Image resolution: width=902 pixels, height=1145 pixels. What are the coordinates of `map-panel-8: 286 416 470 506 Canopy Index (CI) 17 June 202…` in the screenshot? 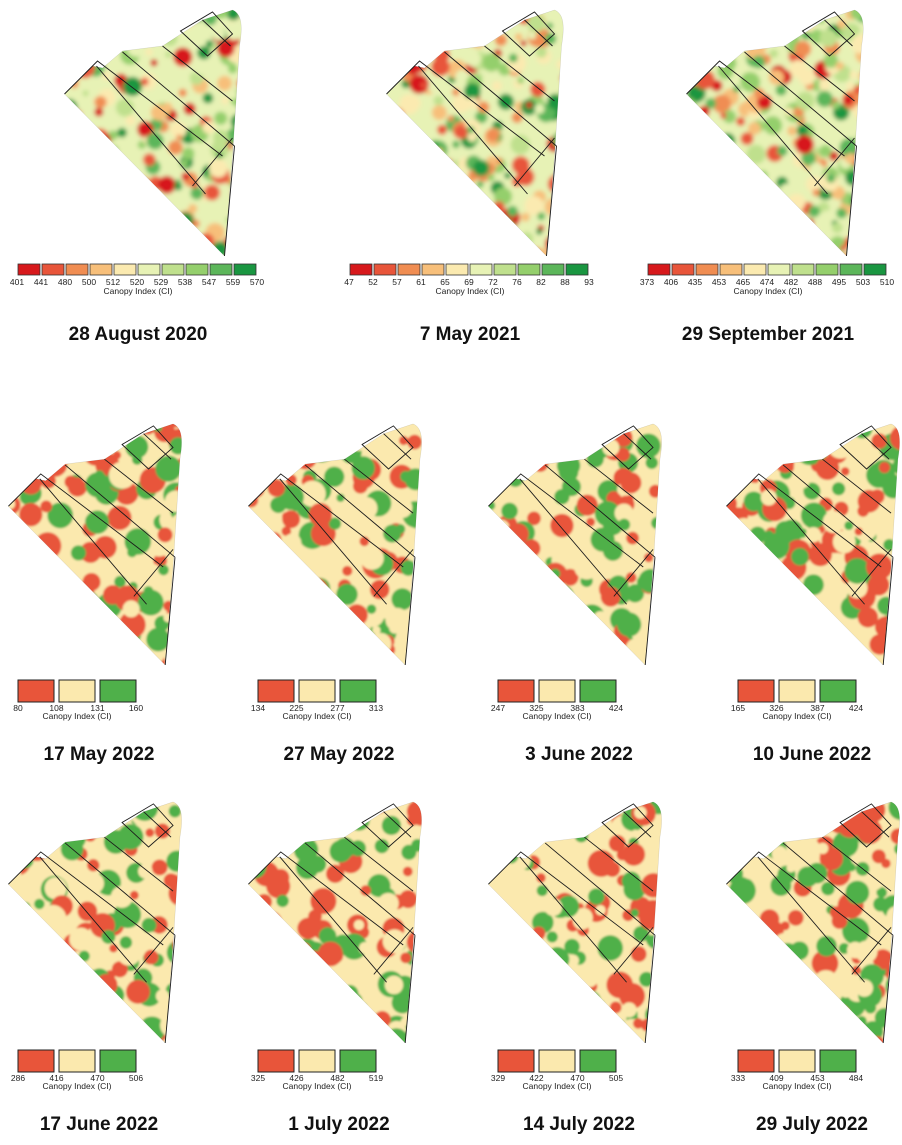 It's located at (99, 970).